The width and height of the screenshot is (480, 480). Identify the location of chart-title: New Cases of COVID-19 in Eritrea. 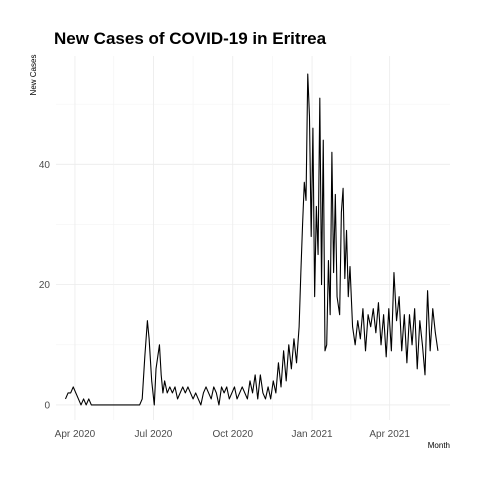
(190, 38).